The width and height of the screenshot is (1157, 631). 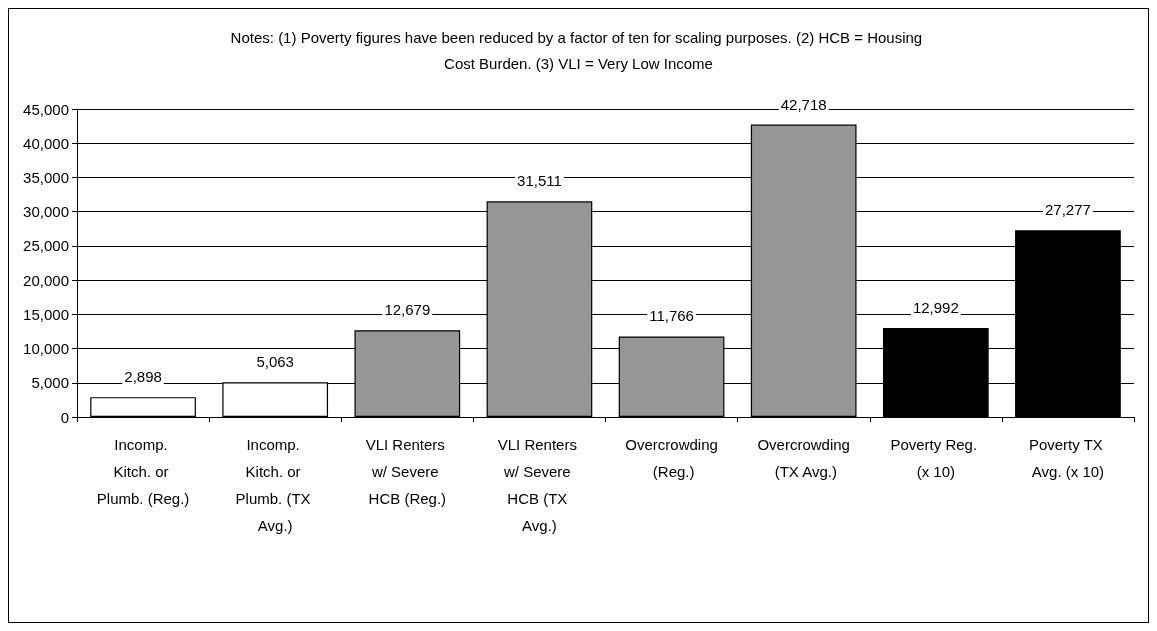 I want to click on y-tick-label: 20,000, so click(x=46, y=280).